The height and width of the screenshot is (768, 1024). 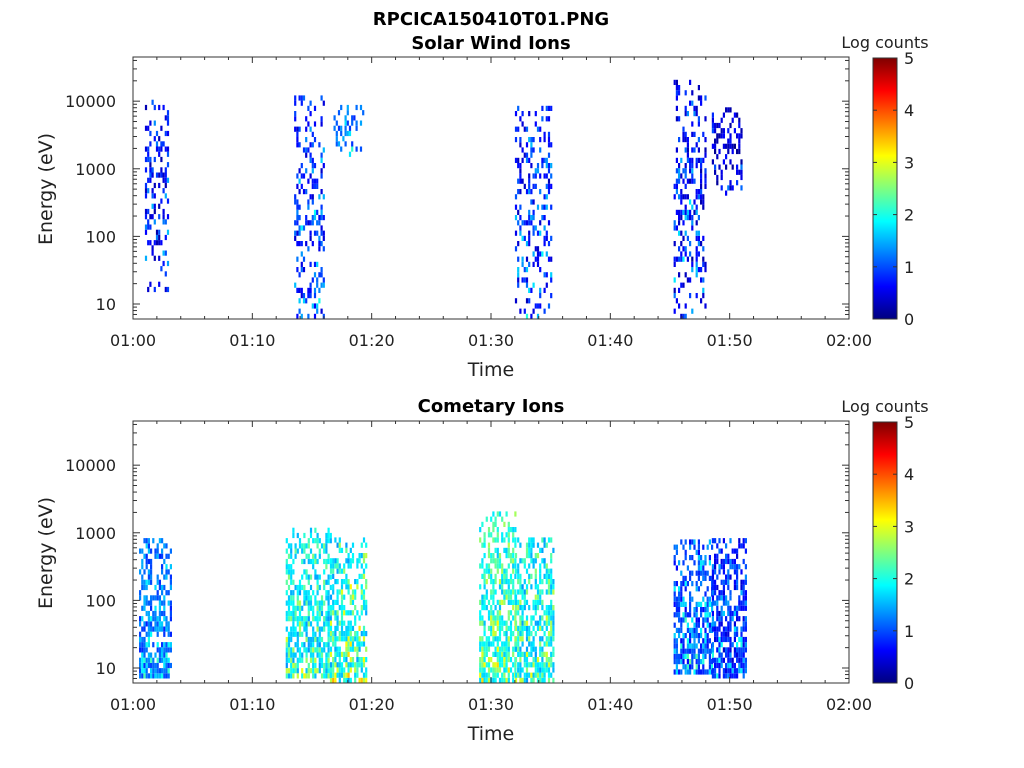 I want to click on y-tick-label: 1000, so click(x=95, y=169).